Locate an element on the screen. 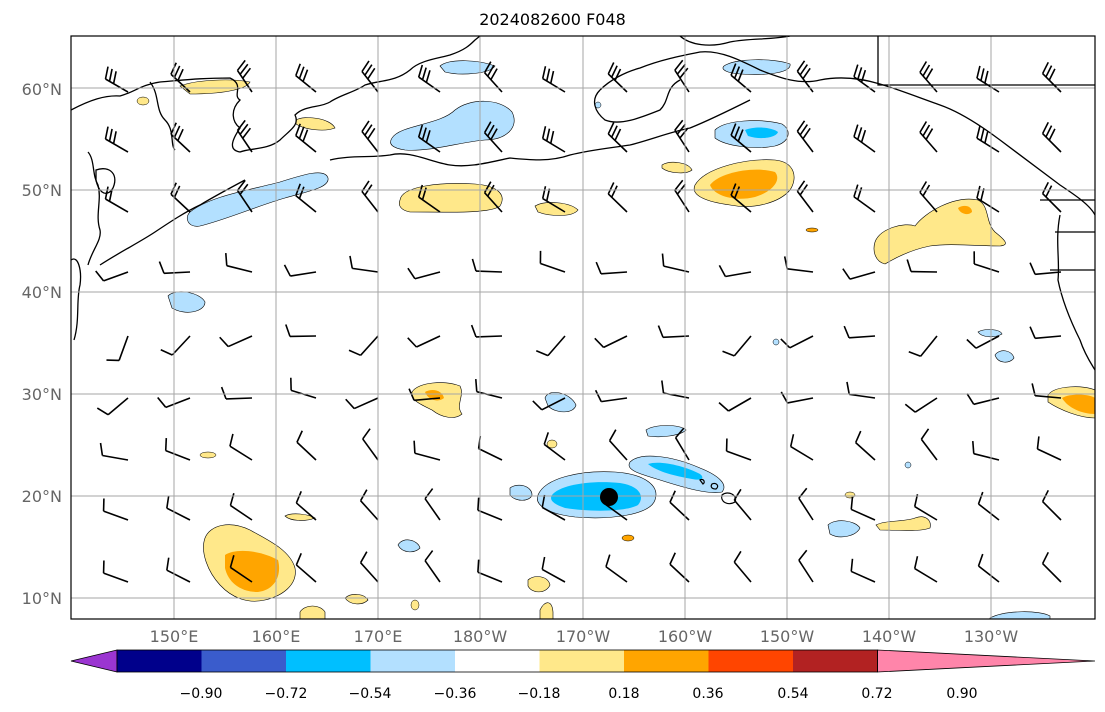  aleutian-chain is located at coordinates (540, 133).